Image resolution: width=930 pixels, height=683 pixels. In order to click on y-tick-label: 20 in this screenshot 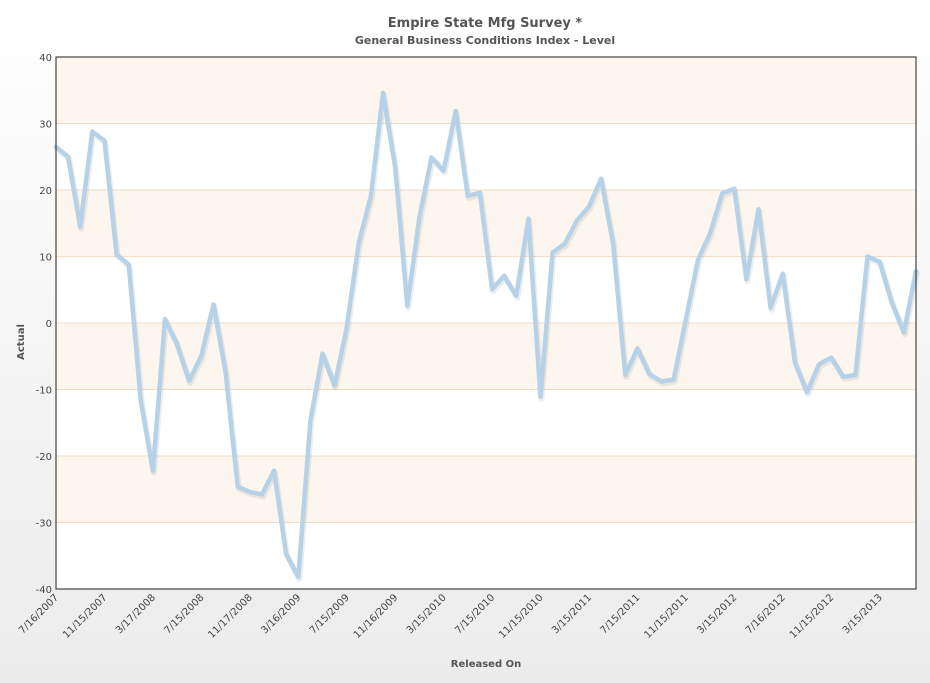, I will do `click(45, 191)`.